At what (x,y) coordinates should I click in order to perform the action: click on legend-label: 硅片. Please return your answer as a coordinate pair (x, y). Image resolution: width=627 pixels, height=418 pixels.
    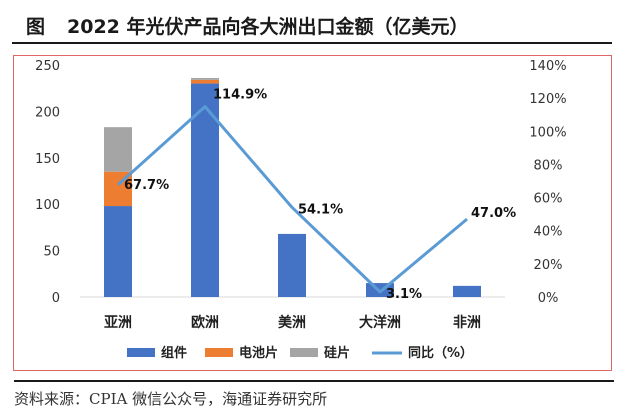
    Looking at the image, I should click on (337, 353).